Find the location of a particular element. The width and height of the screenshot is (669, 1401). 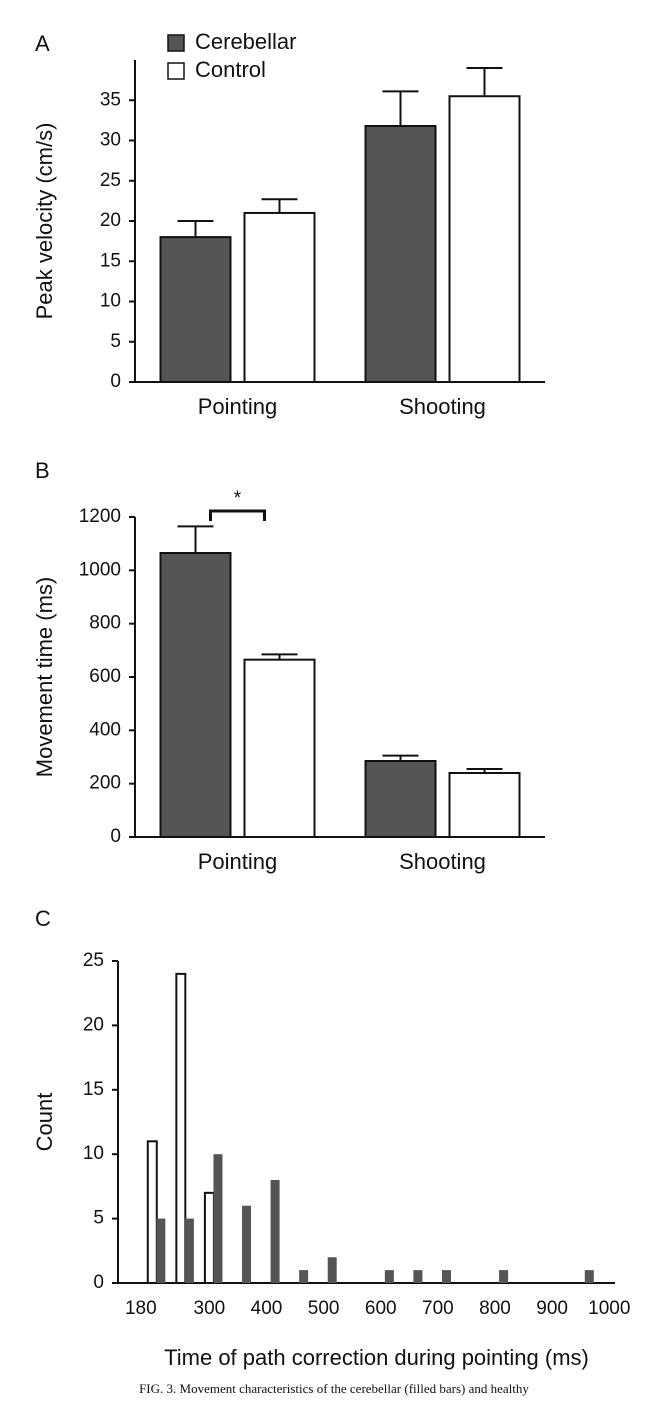

y-tick-label: 1000 is located at coordinates (100, 569).